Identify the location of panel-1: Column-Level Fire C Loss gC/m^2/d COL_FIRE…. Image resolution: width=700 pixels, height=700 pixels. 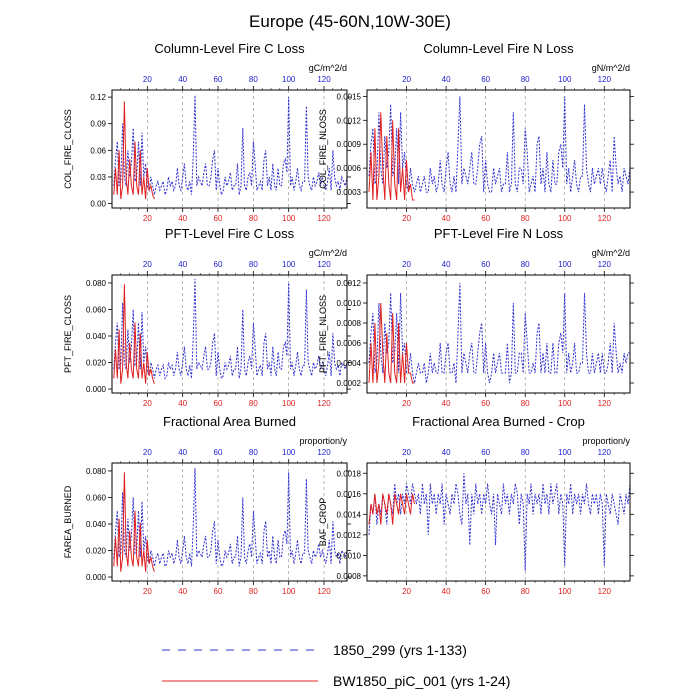
(207, 132).